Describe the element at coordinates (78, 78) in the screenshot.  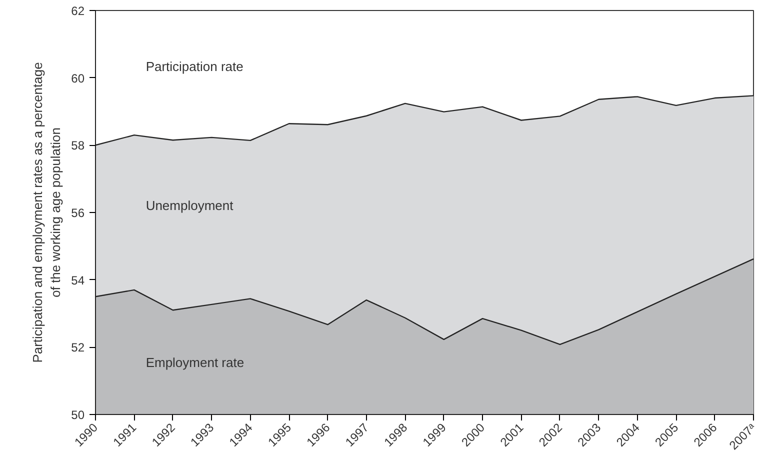
I see `y-tick-label: 60` at that location.